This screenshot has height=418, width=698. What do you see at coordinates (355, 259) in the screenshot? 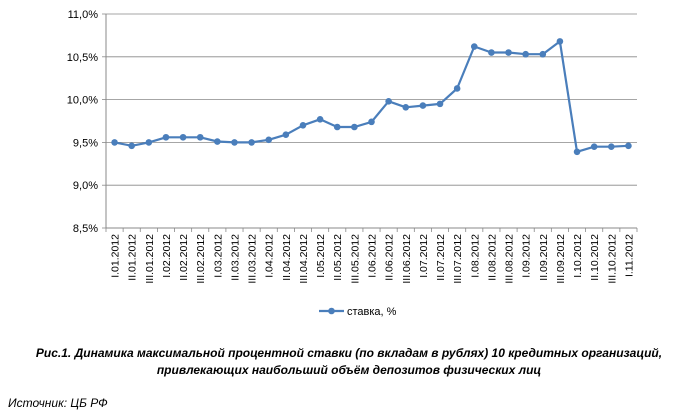
I see `x-tick-label: III.05.2012` at bounding box center [355, 259].